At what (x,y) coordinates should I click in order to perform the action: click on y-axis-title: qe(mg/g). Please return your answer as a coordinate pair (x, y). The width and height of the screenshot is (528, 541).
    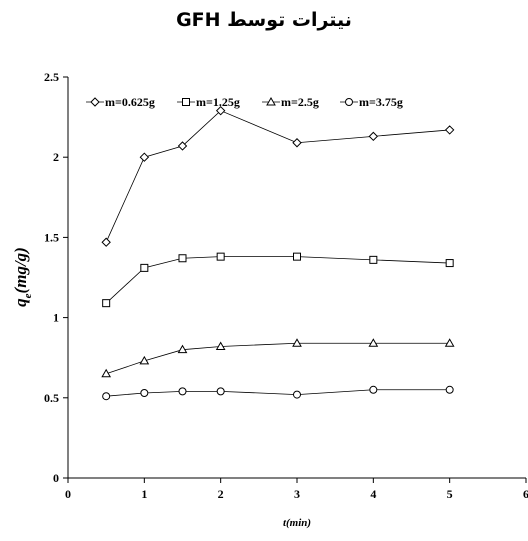
    Looking at the image, I should click on (22, 277).